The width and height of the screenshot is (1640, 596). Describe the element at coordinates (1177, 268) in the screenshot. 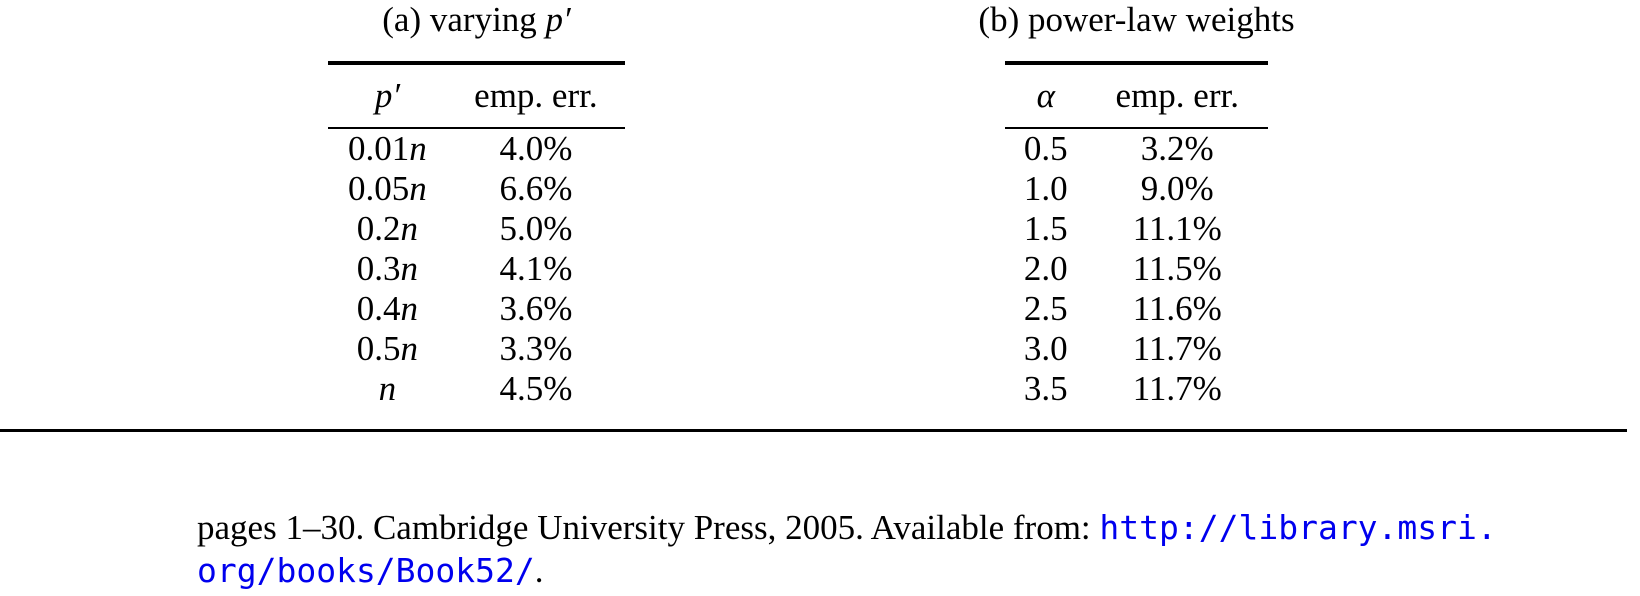

I see `error-cell: 11.5%` at that location.